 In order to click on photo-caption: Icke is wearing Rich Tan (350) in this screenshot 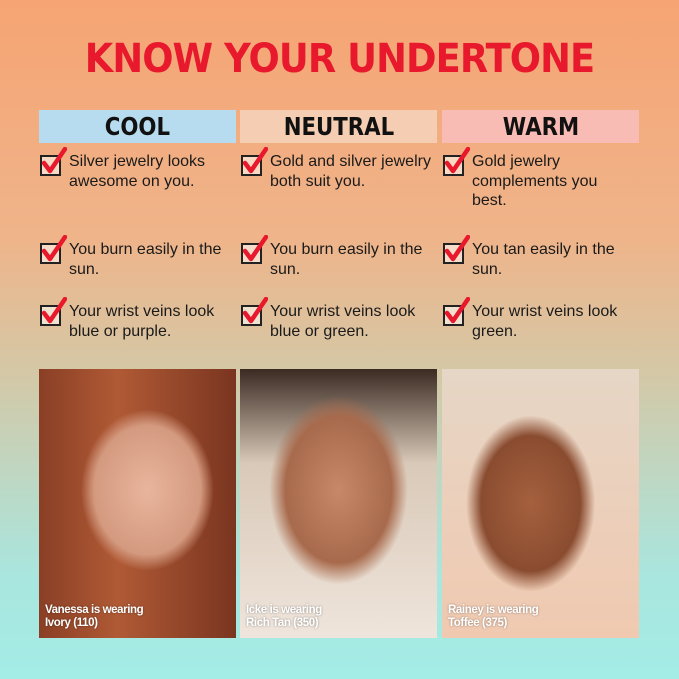, I will do `click(284, 616)`.